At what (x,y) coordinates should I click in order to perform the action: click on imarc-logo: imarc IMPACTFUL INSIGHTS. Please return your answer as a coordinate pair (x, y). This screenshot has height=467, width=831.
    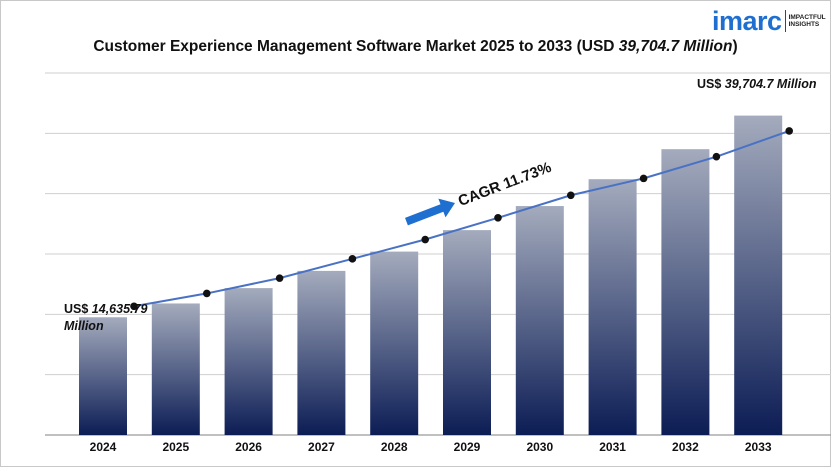
    Looking at the image, I should click on (771, 21).